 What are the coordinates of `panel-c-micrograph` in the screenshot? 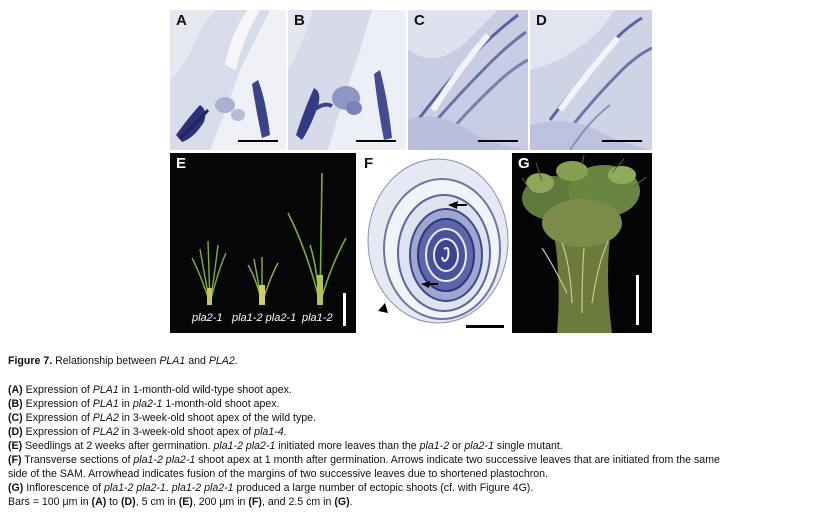 It's located at (468, 80).